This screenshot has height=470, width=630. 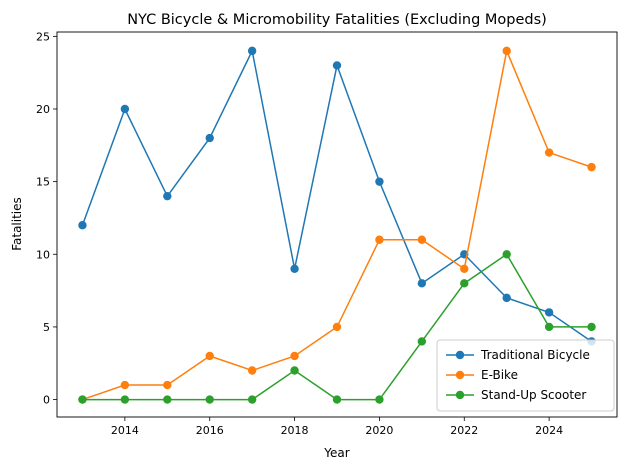 I want to click on legend-entry: Traditional Bicycle, so click(x=518, y=355).